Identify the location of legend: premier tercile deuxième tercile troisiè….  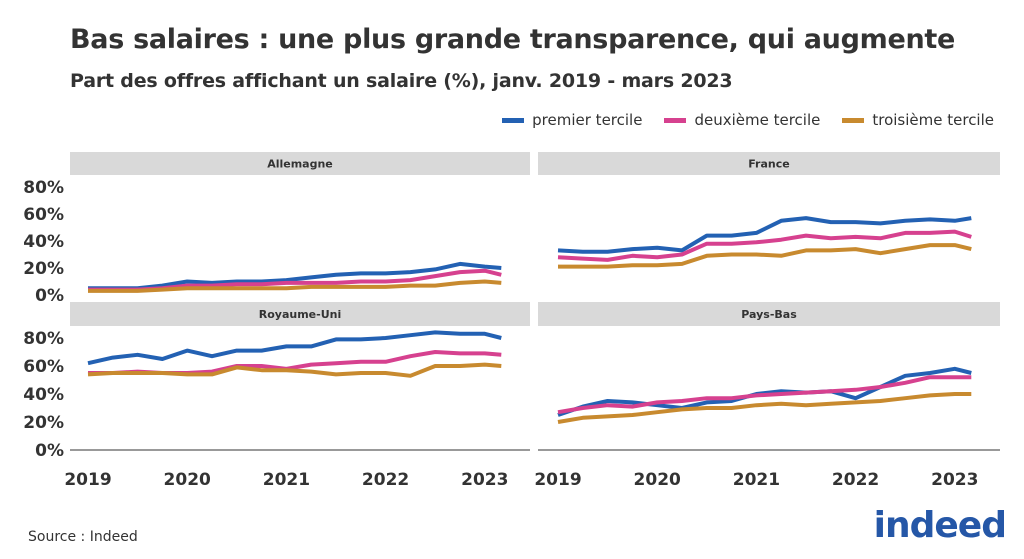
(748, 120).